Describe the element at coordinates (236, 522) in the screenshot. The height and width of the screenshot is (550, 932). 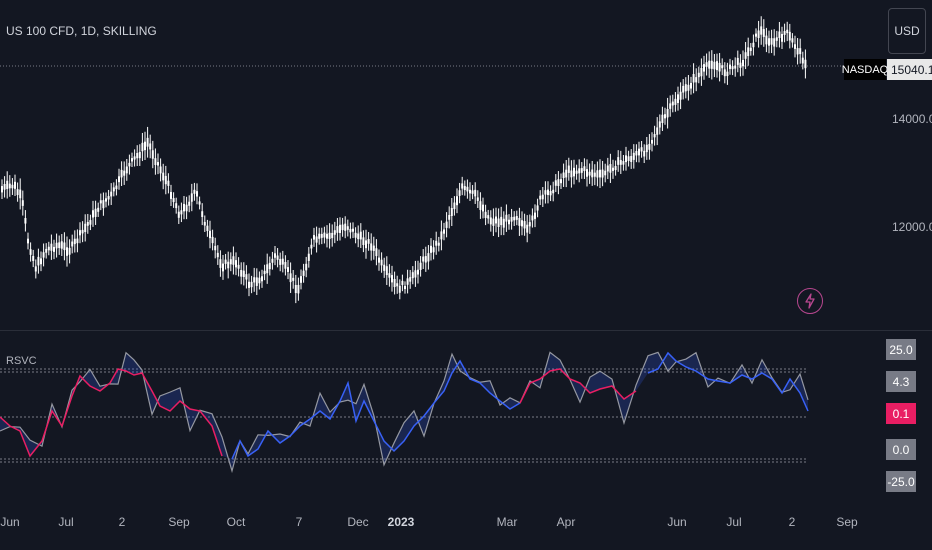
I see `time-label: Oct` at that location.